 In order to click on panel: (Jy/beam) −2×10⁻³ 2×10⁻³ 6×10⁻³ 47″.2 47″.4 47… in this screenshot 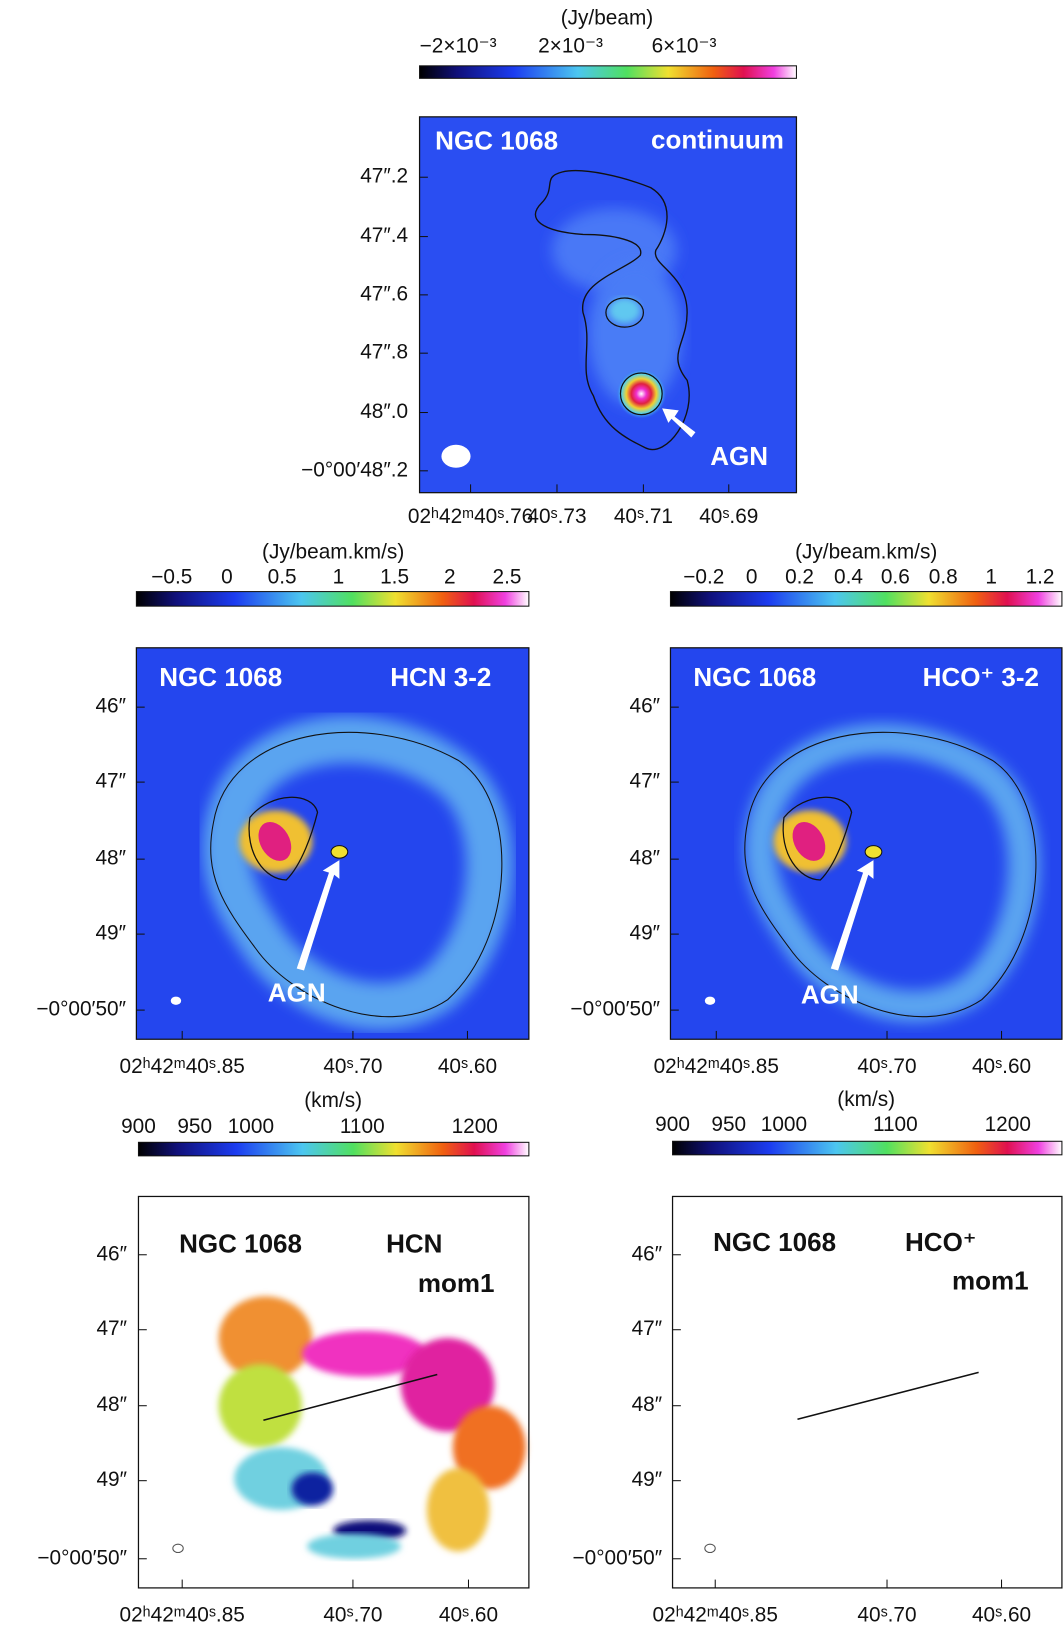, I will do `click(549, 267)`.